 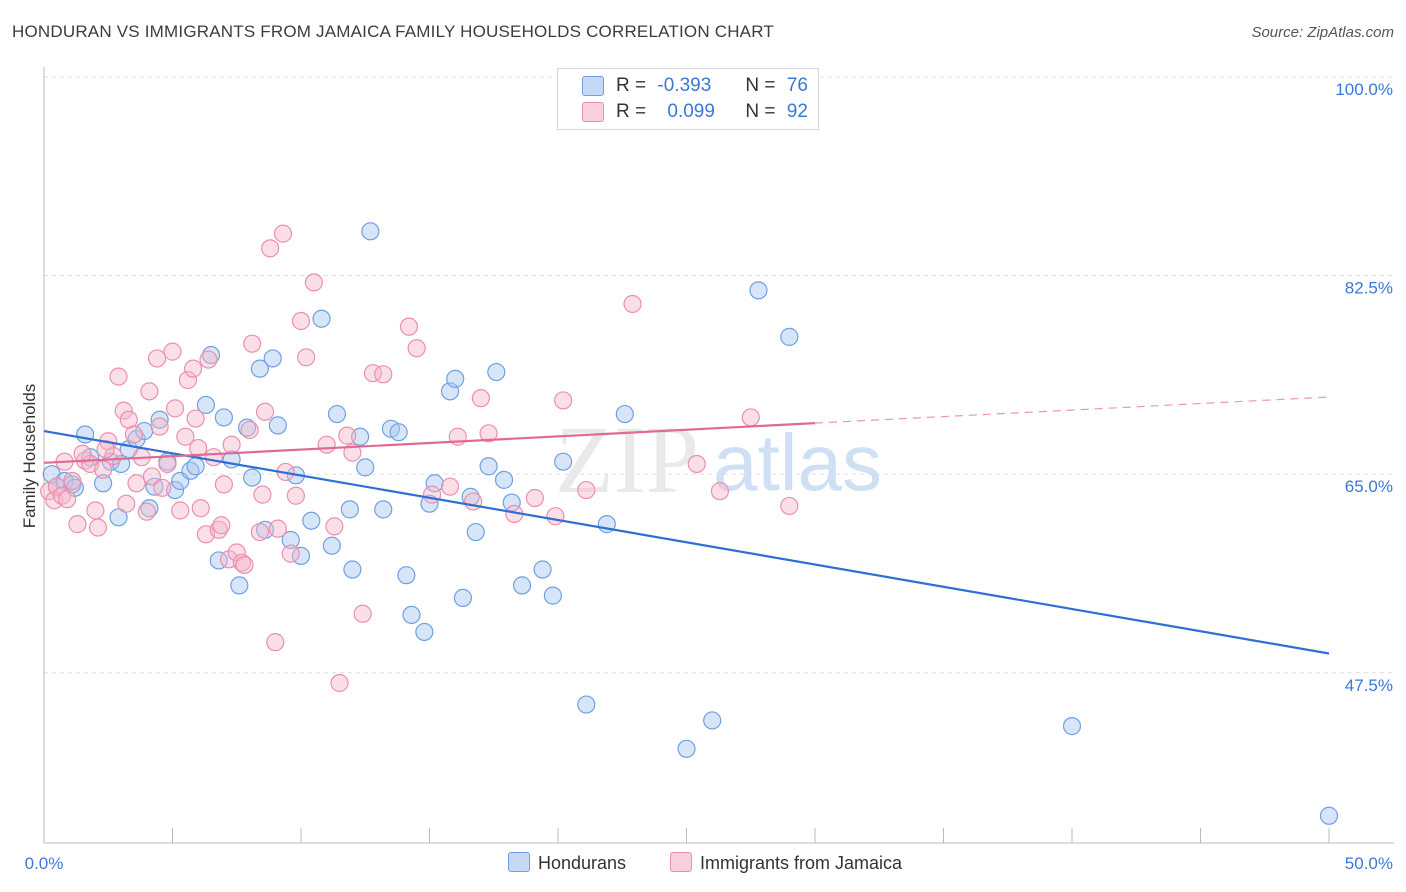 I want to click on watermark-atlas: atlas, so click(x=797, y=462).